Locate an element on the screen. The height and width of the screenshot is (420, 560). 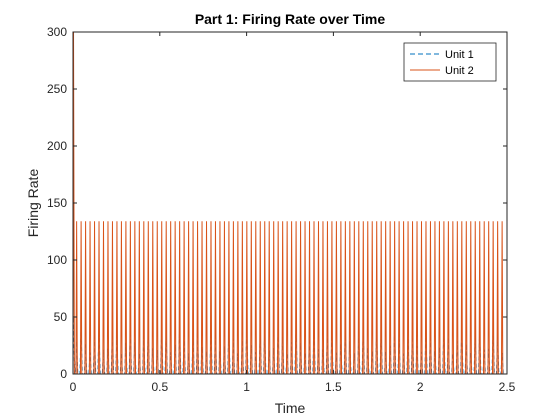
y-tick-label: 150 is located at coordinates (57, 203).